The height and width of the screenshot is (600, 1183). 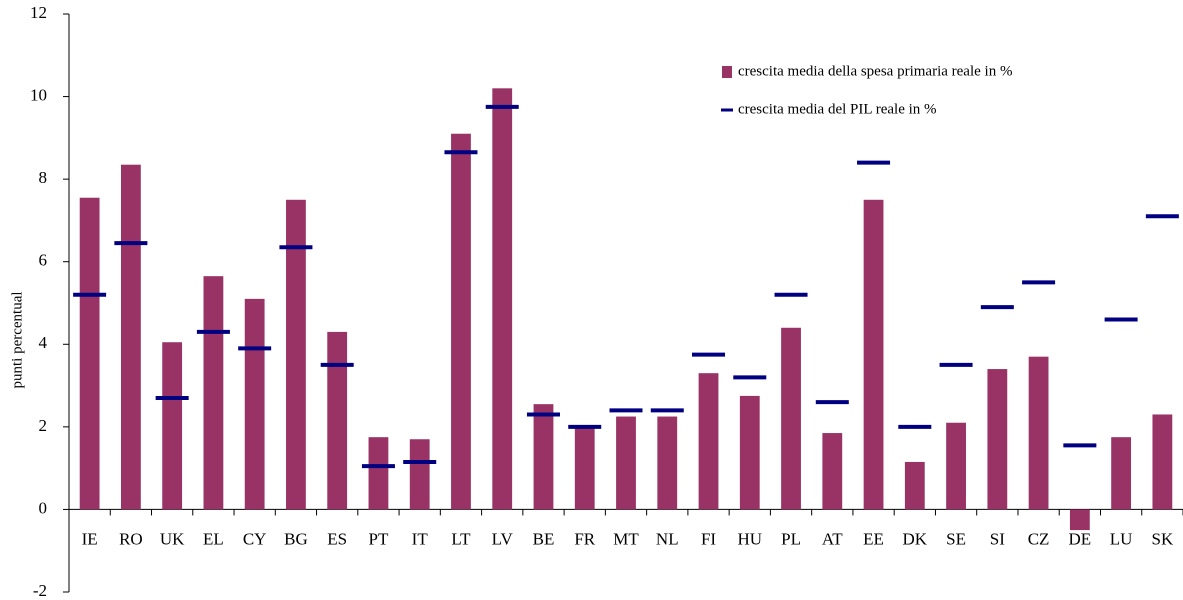 I want to click on y-tick-label: 4, so click(x=43, y=342).